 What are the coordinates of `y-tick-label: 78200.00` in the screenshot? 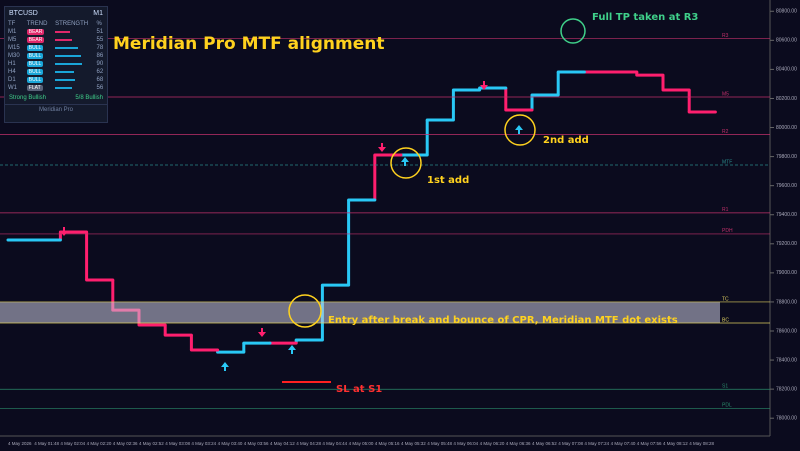 It's located at (786, 389).